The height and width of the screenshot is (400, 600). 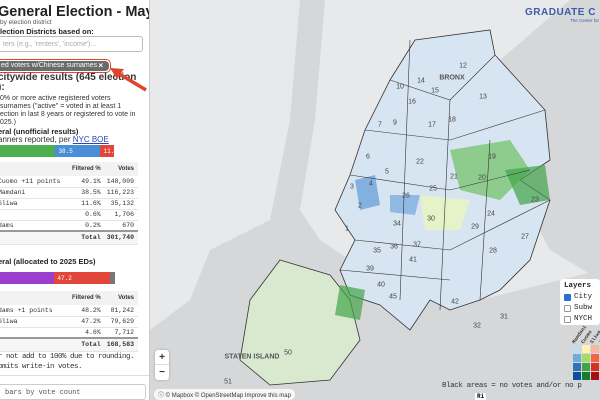 What do you see at coordinates (580, 308) in the screenshot?
I see `layer-subway: Subw` at bounding box center [580, 308].